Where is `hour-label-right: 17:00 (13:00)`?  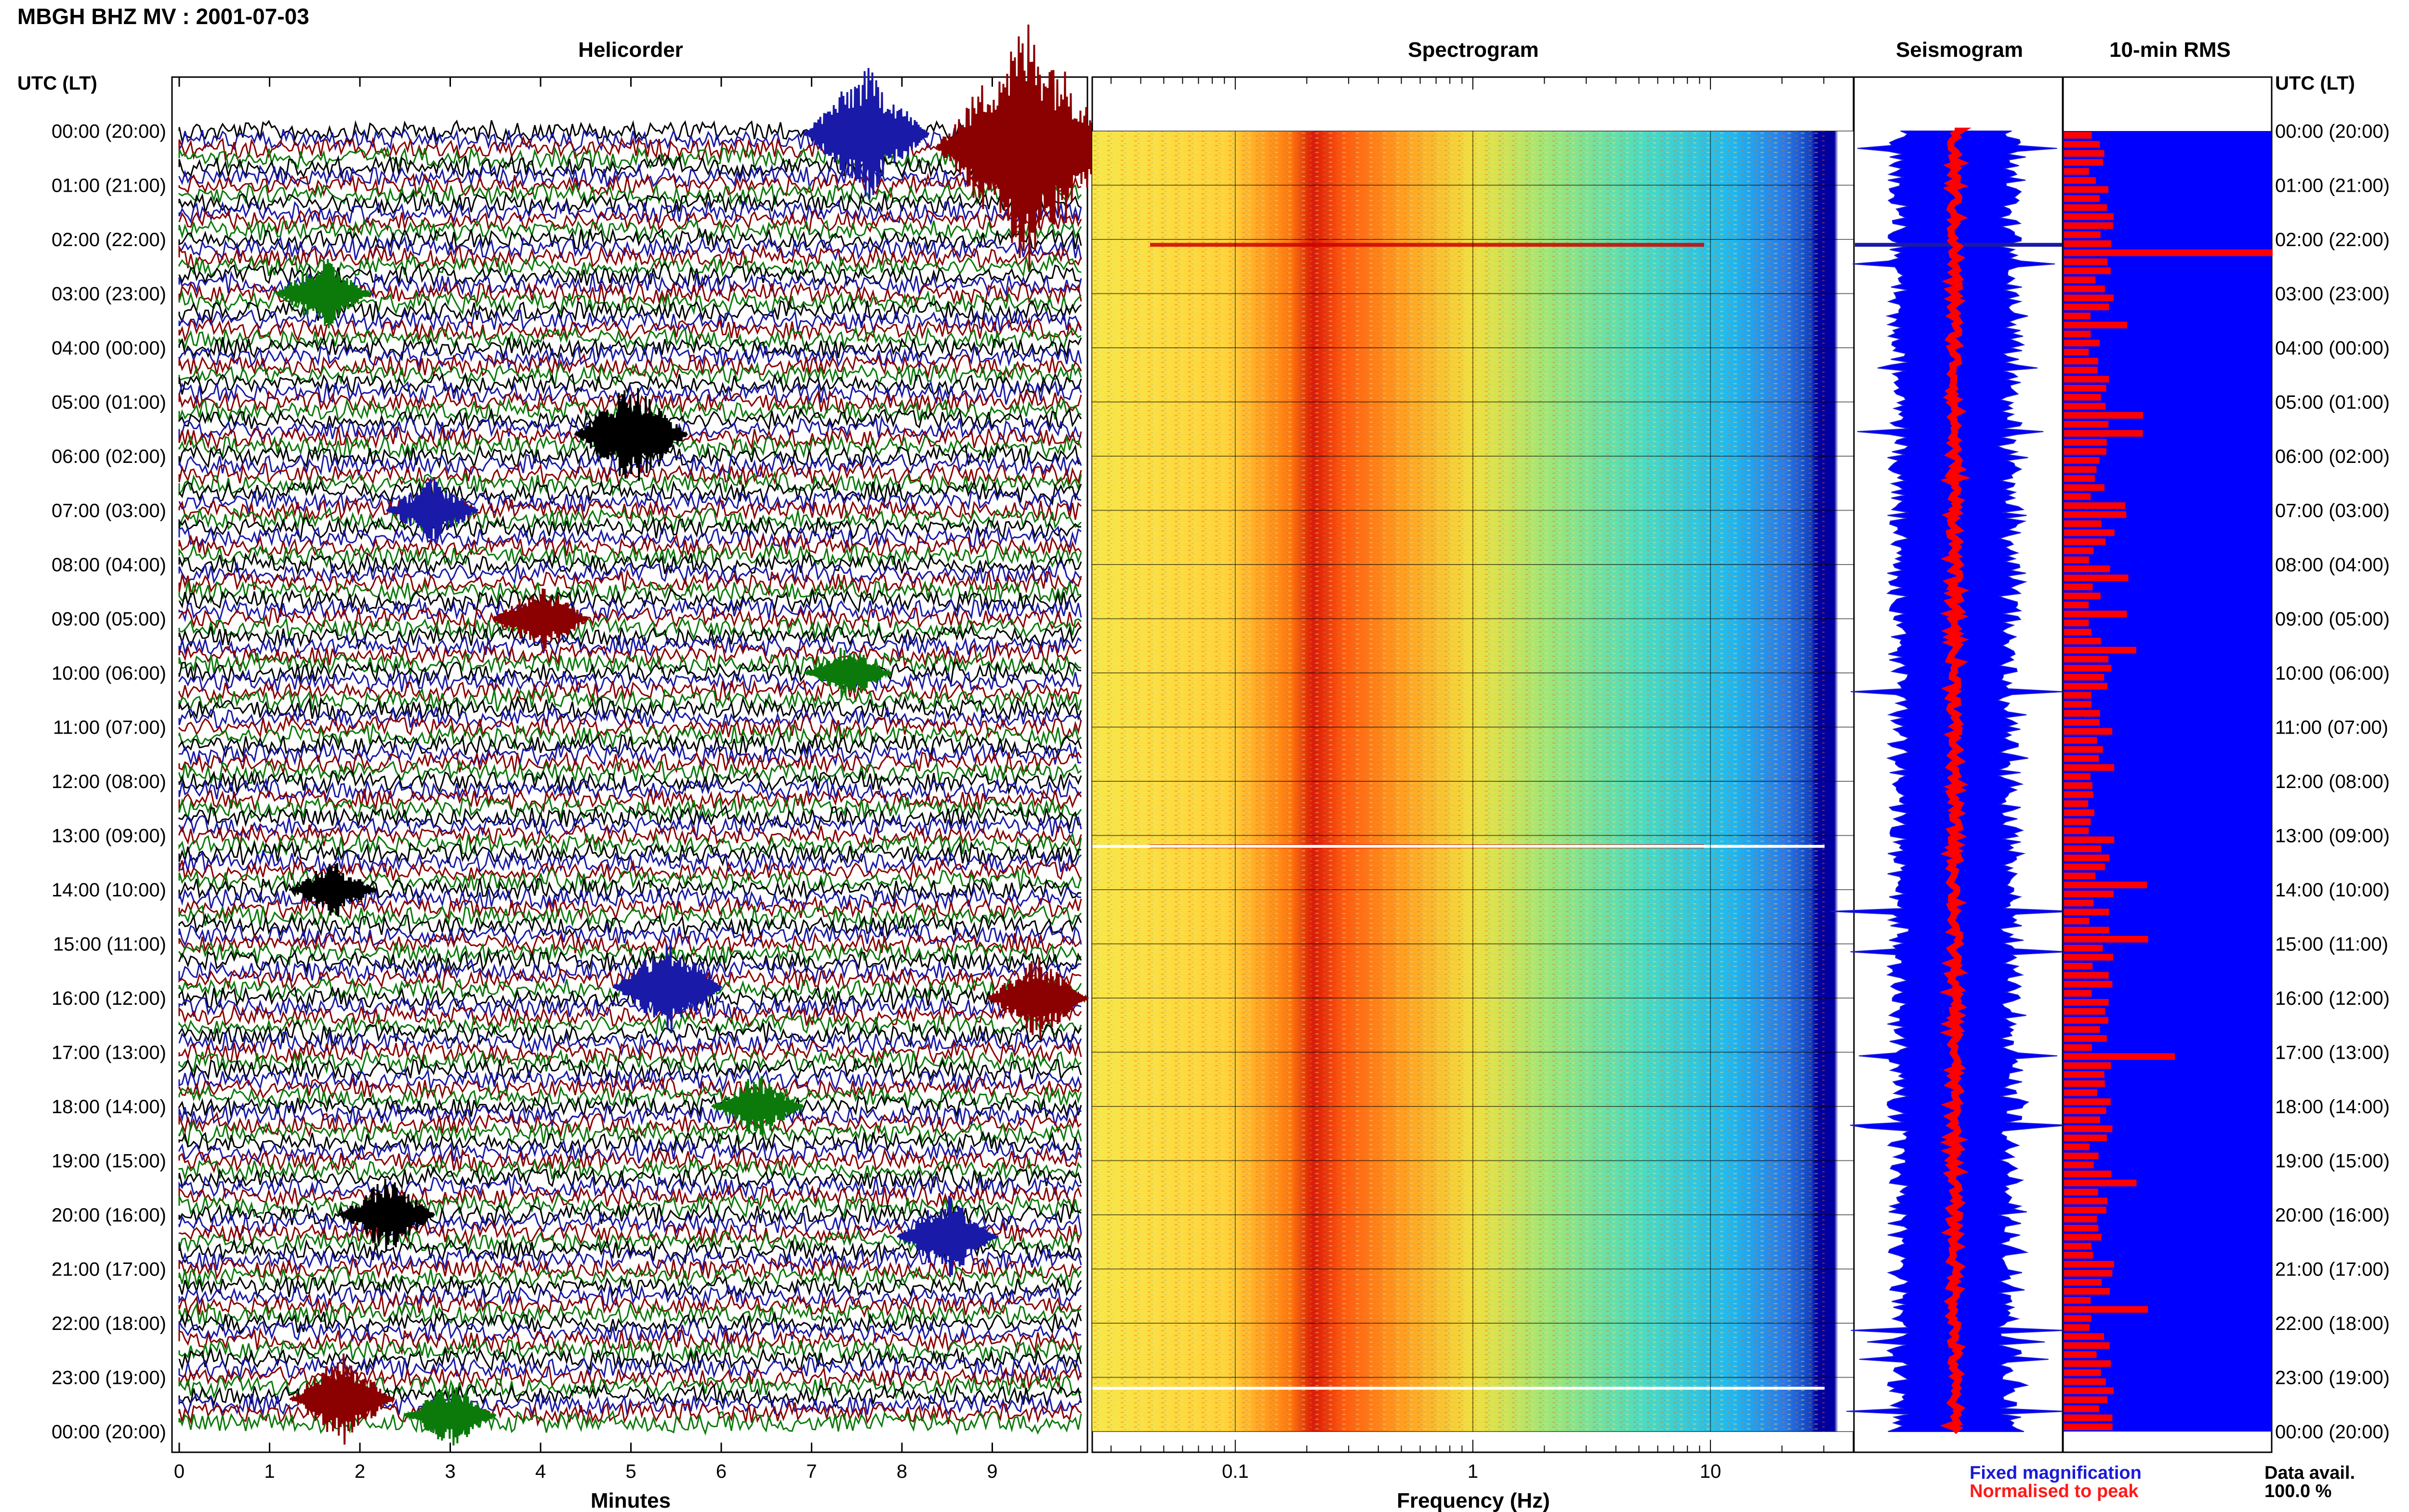 hour-label-right: 17:00 (13:00) is located at coordinates (2332, 1053).